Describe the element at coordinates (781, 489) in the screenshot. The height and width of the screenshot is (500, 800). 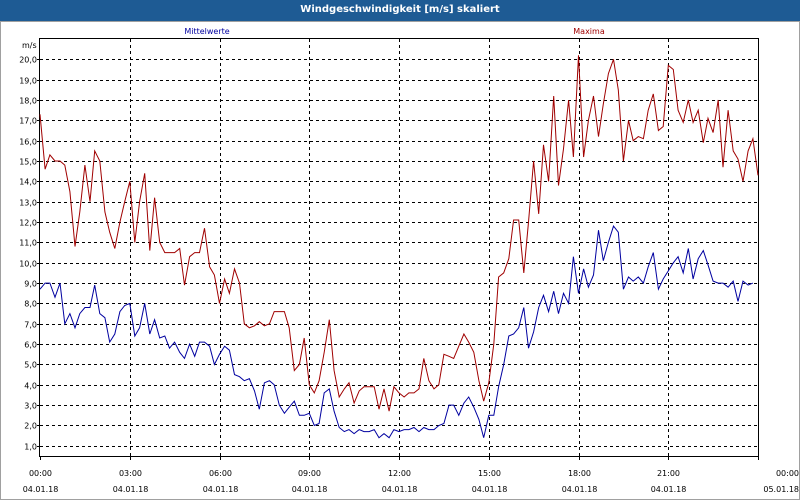
I see `x-tick-date-label: 05.01.18` at that location.